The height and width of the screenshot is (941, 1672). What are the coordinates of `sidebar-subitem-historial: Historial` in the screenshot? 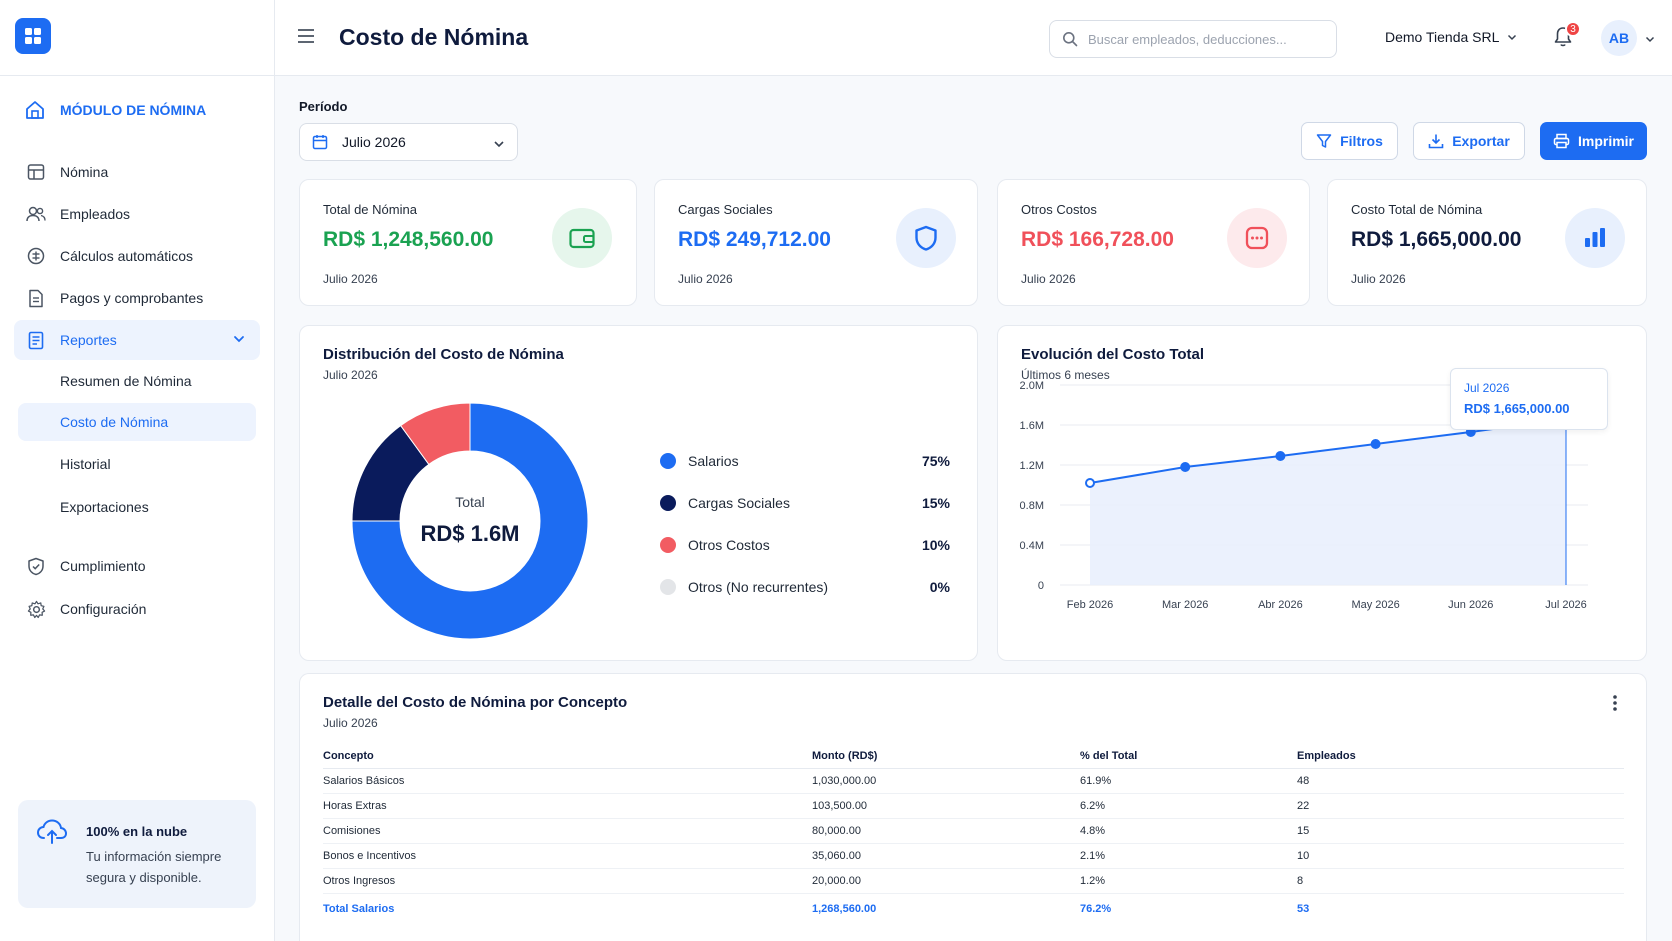 It's located at (137, 464).